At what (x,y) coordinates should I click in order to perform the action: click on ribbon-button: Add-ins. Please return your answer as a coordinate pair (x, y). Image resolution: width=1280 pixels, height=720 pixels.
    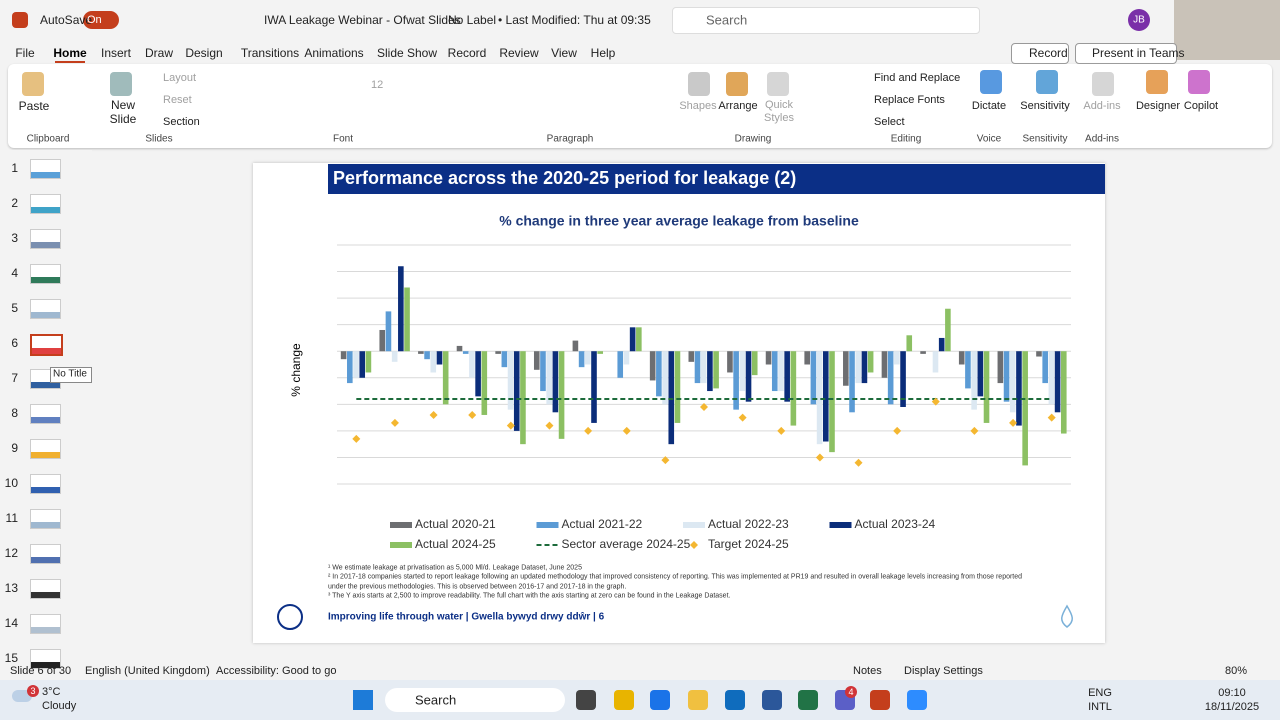
    Looking at the image, I should click on (1102, 106).